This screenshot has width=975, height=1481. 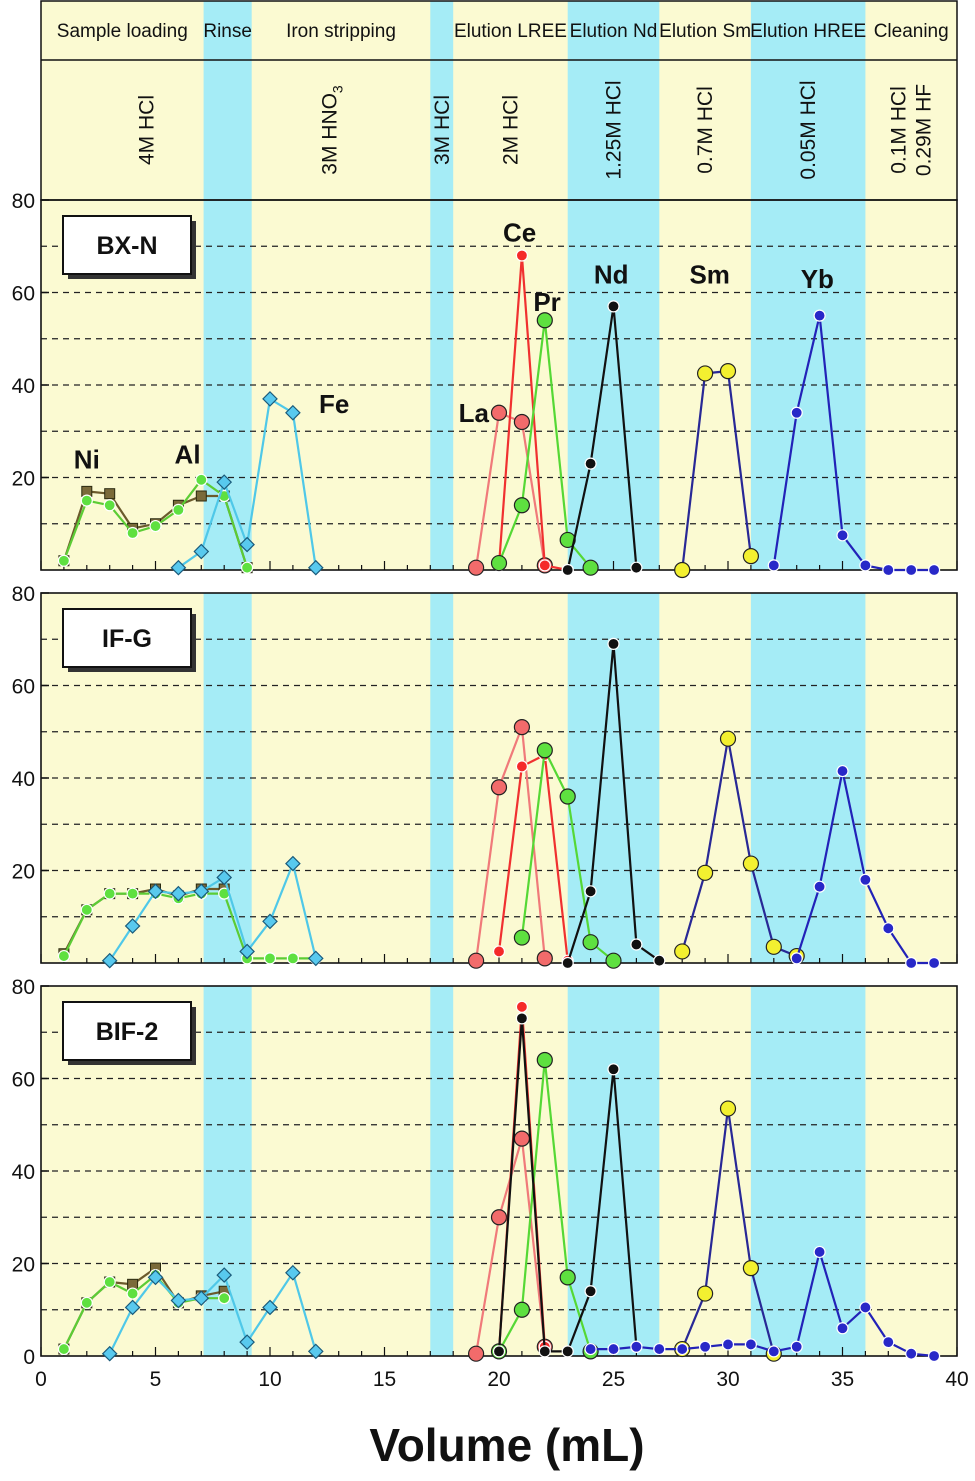 What do you see at coordinates (474, 413) in the screenshot?
I see `element-label: La` at bounding box center [474, 413].